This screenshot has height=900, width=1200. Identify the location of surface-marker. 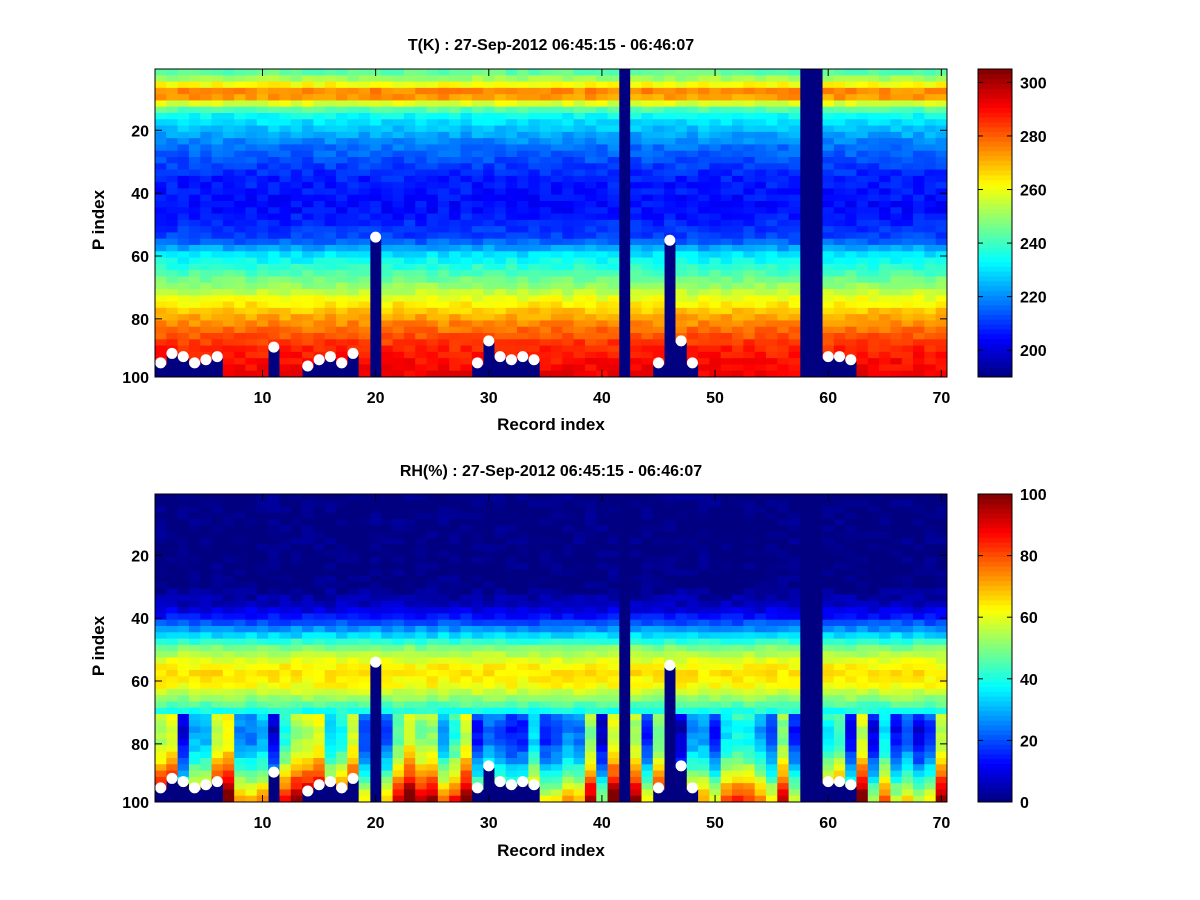
(273, 347).